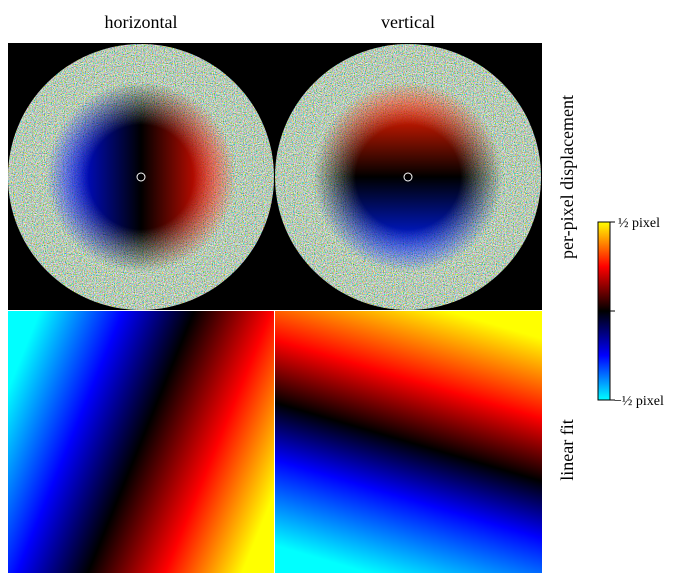 This screenshot has width=680, height=573. I want to click on colorbar-label: −½ pixel, so click(639, 401).